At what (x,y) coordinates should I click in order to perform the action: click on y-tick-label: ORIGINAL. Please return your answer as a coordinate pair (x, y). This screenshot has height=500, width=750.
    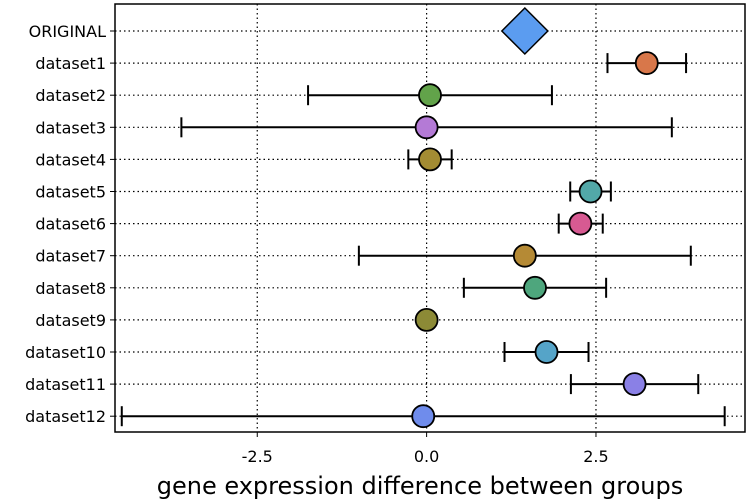
    Looking at the image, I should click on (67, 31).